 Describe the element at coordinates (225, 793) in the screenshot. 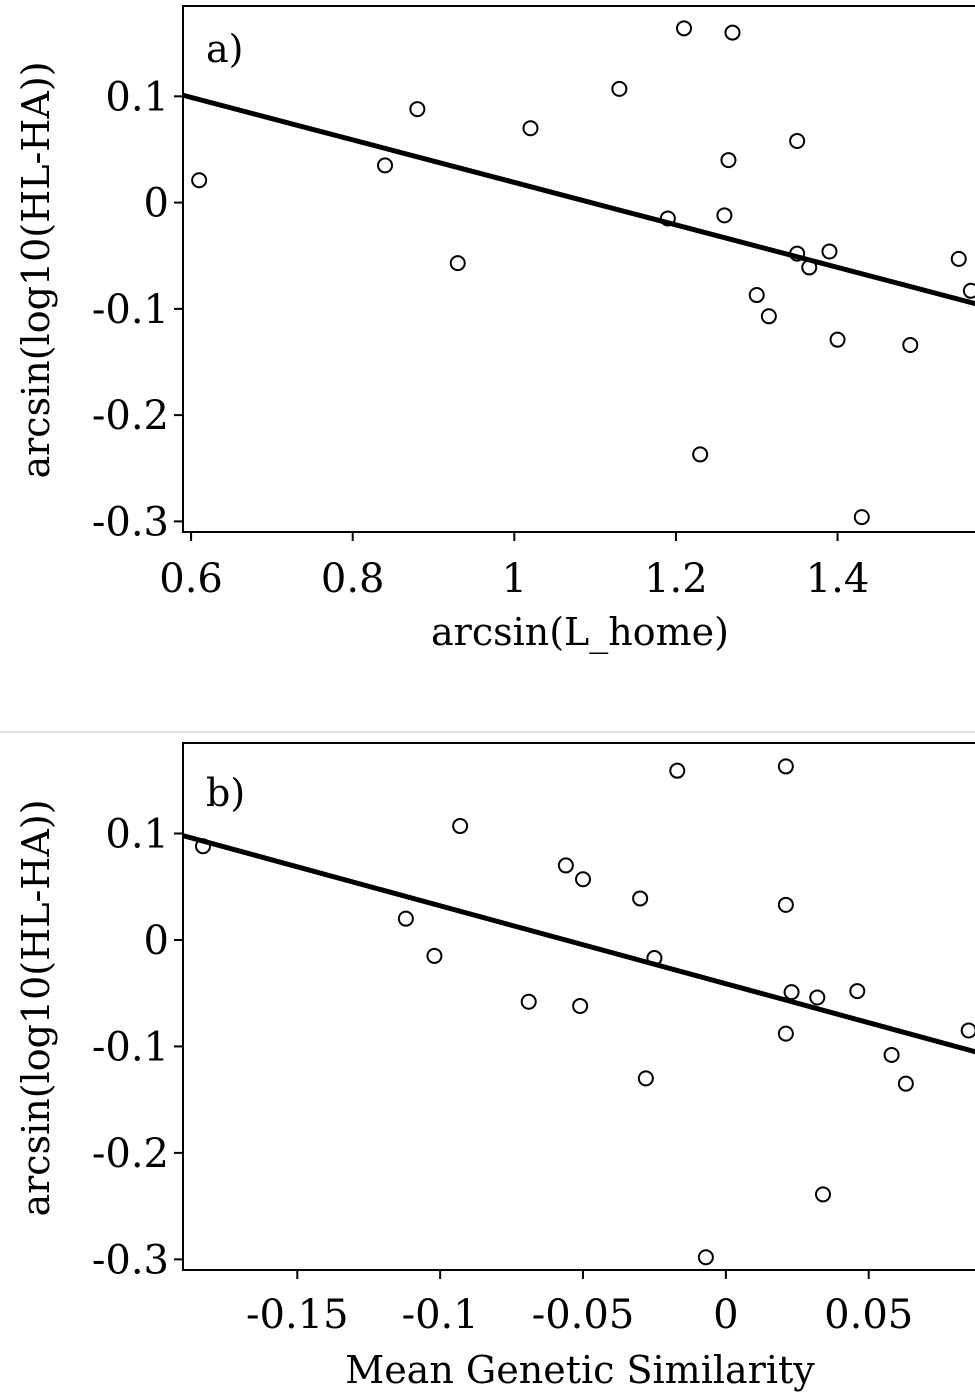

I see `panel-label: b)` at that location.